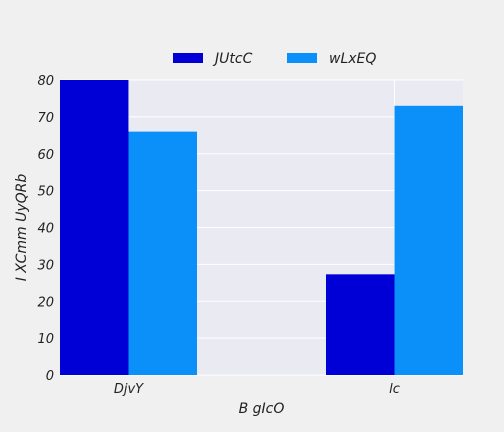  What do you see at coordinates (274, 59) in the screenshot?
I see `legend: JUtcC wLxEQ` at bounding box center [274, 59].